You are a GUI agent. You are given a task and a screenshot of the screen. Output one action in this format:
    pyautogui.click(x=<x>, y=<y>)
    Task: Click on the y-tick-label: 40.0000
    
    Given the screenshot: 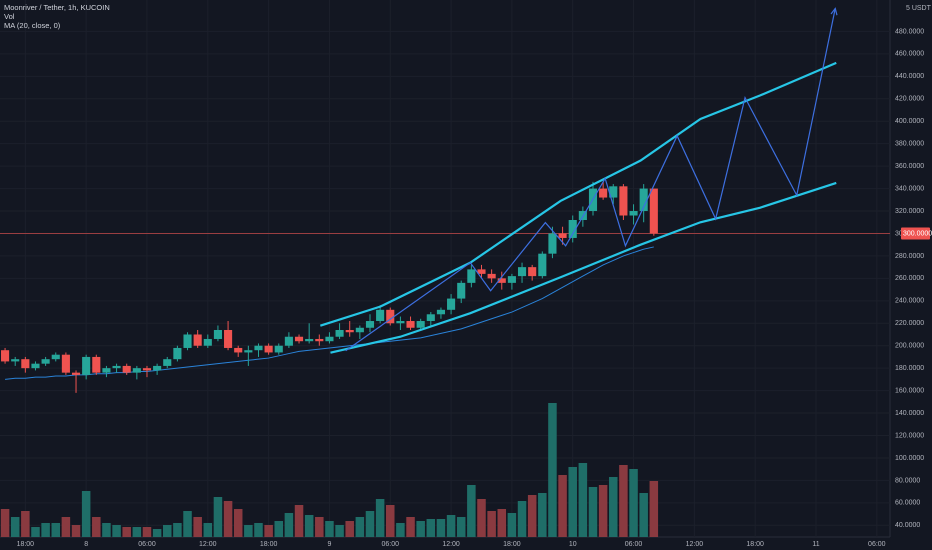 What is the action you would take?
    pyautogui.click(x=907, y=525)
    